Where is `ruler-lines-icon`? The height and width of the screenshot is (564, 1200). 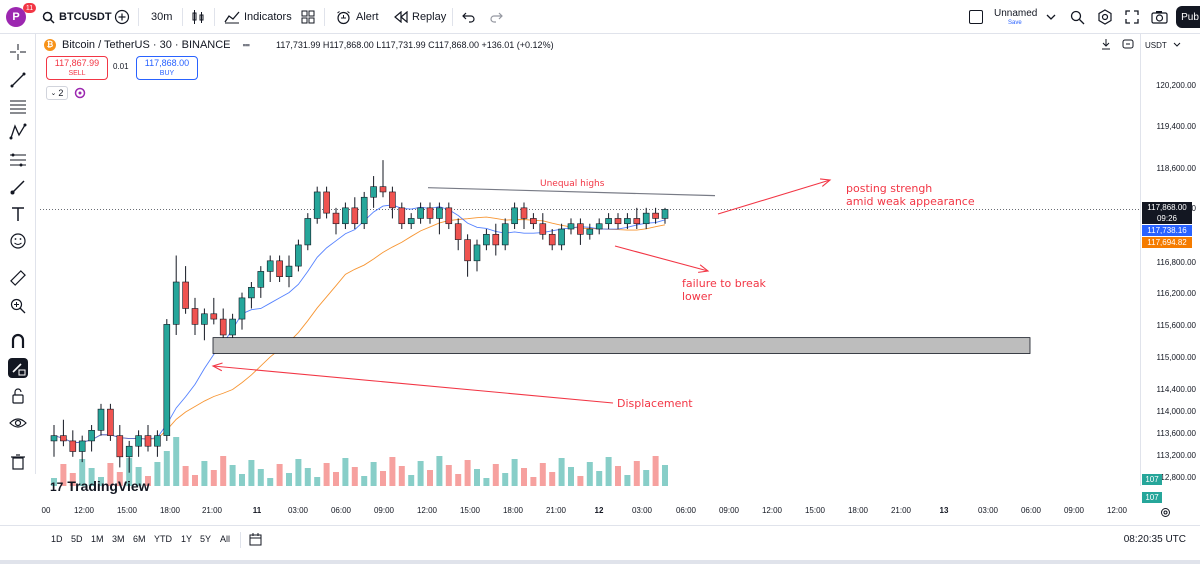 ruler-lines-icon is located at coordinates (18, 160).